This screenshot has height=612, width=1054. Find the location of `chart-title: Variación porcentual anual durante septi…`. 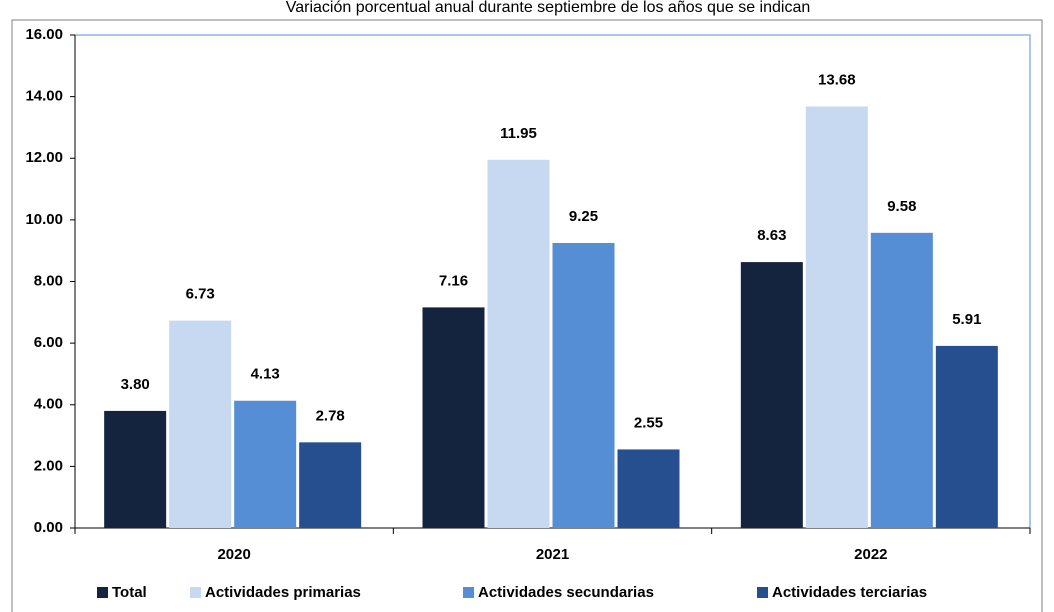

chart-title: Variación porcentual anual durante septi… is located at coordinates (548, 8).